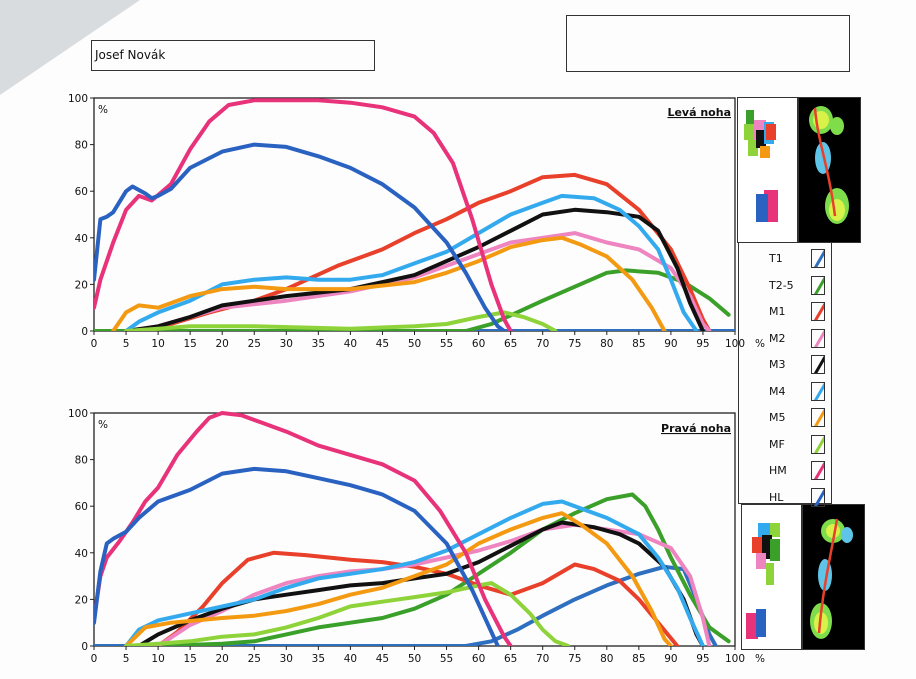 The image size is (916, 679). Describe the element at coordinates (542, 659) in the screenshot. I see `x-tick-label: 70` at that location.